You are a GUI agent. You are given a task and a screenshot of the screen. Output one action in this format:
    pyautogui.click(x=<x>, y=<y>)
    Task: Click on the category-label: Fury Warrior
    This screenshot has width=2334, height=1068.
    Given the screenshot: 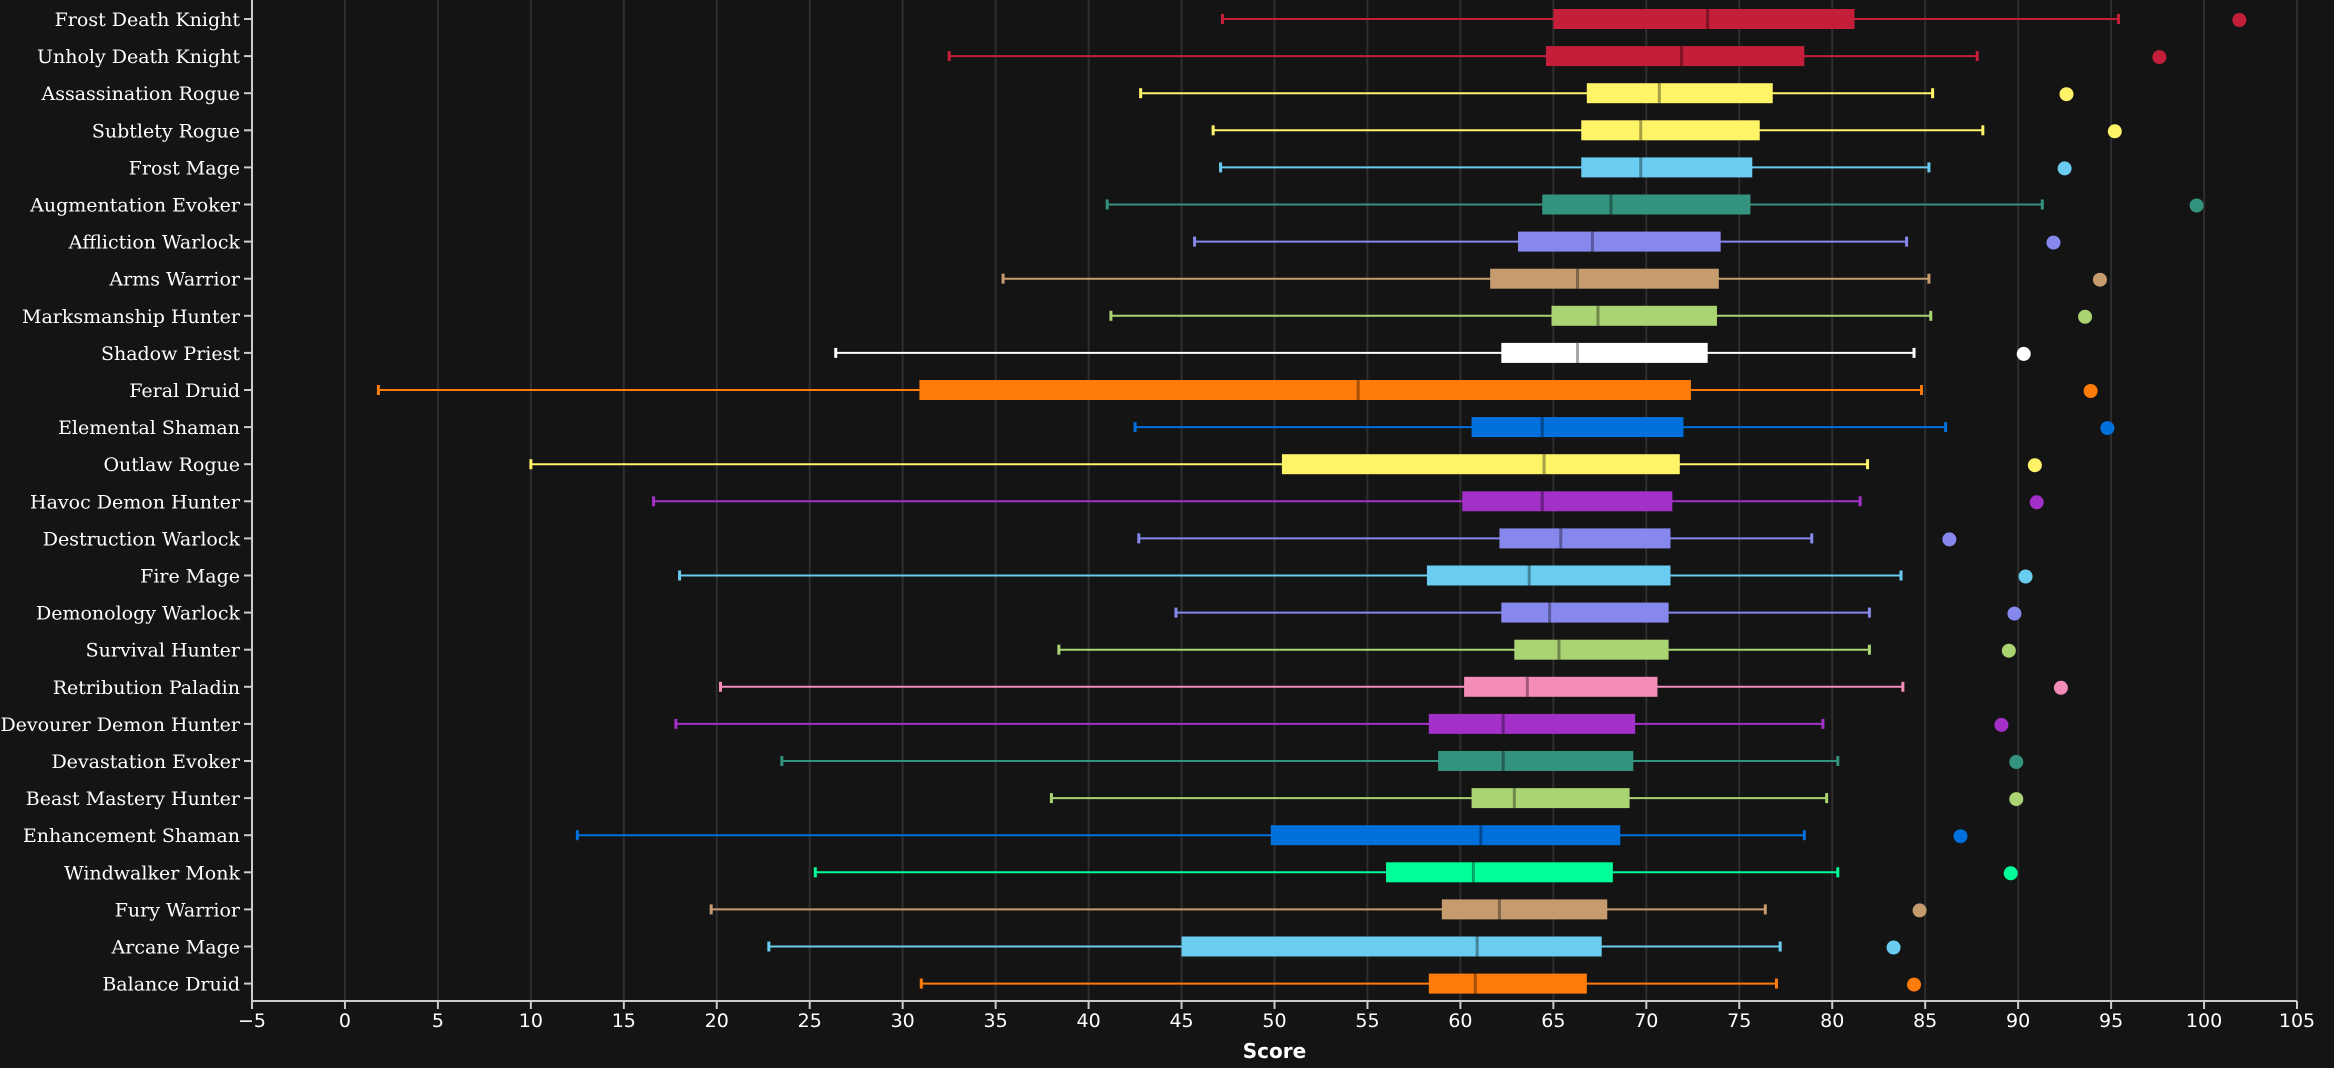 What is the action you would take?
    pyautogui.click(x=178, y=910)
    